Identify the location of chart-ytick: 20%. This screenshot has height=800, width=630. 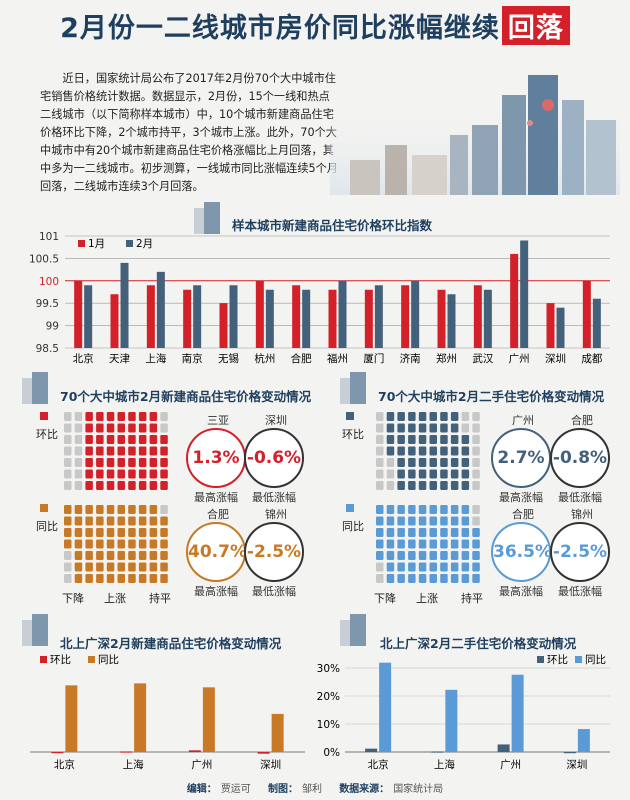
(328, 697).